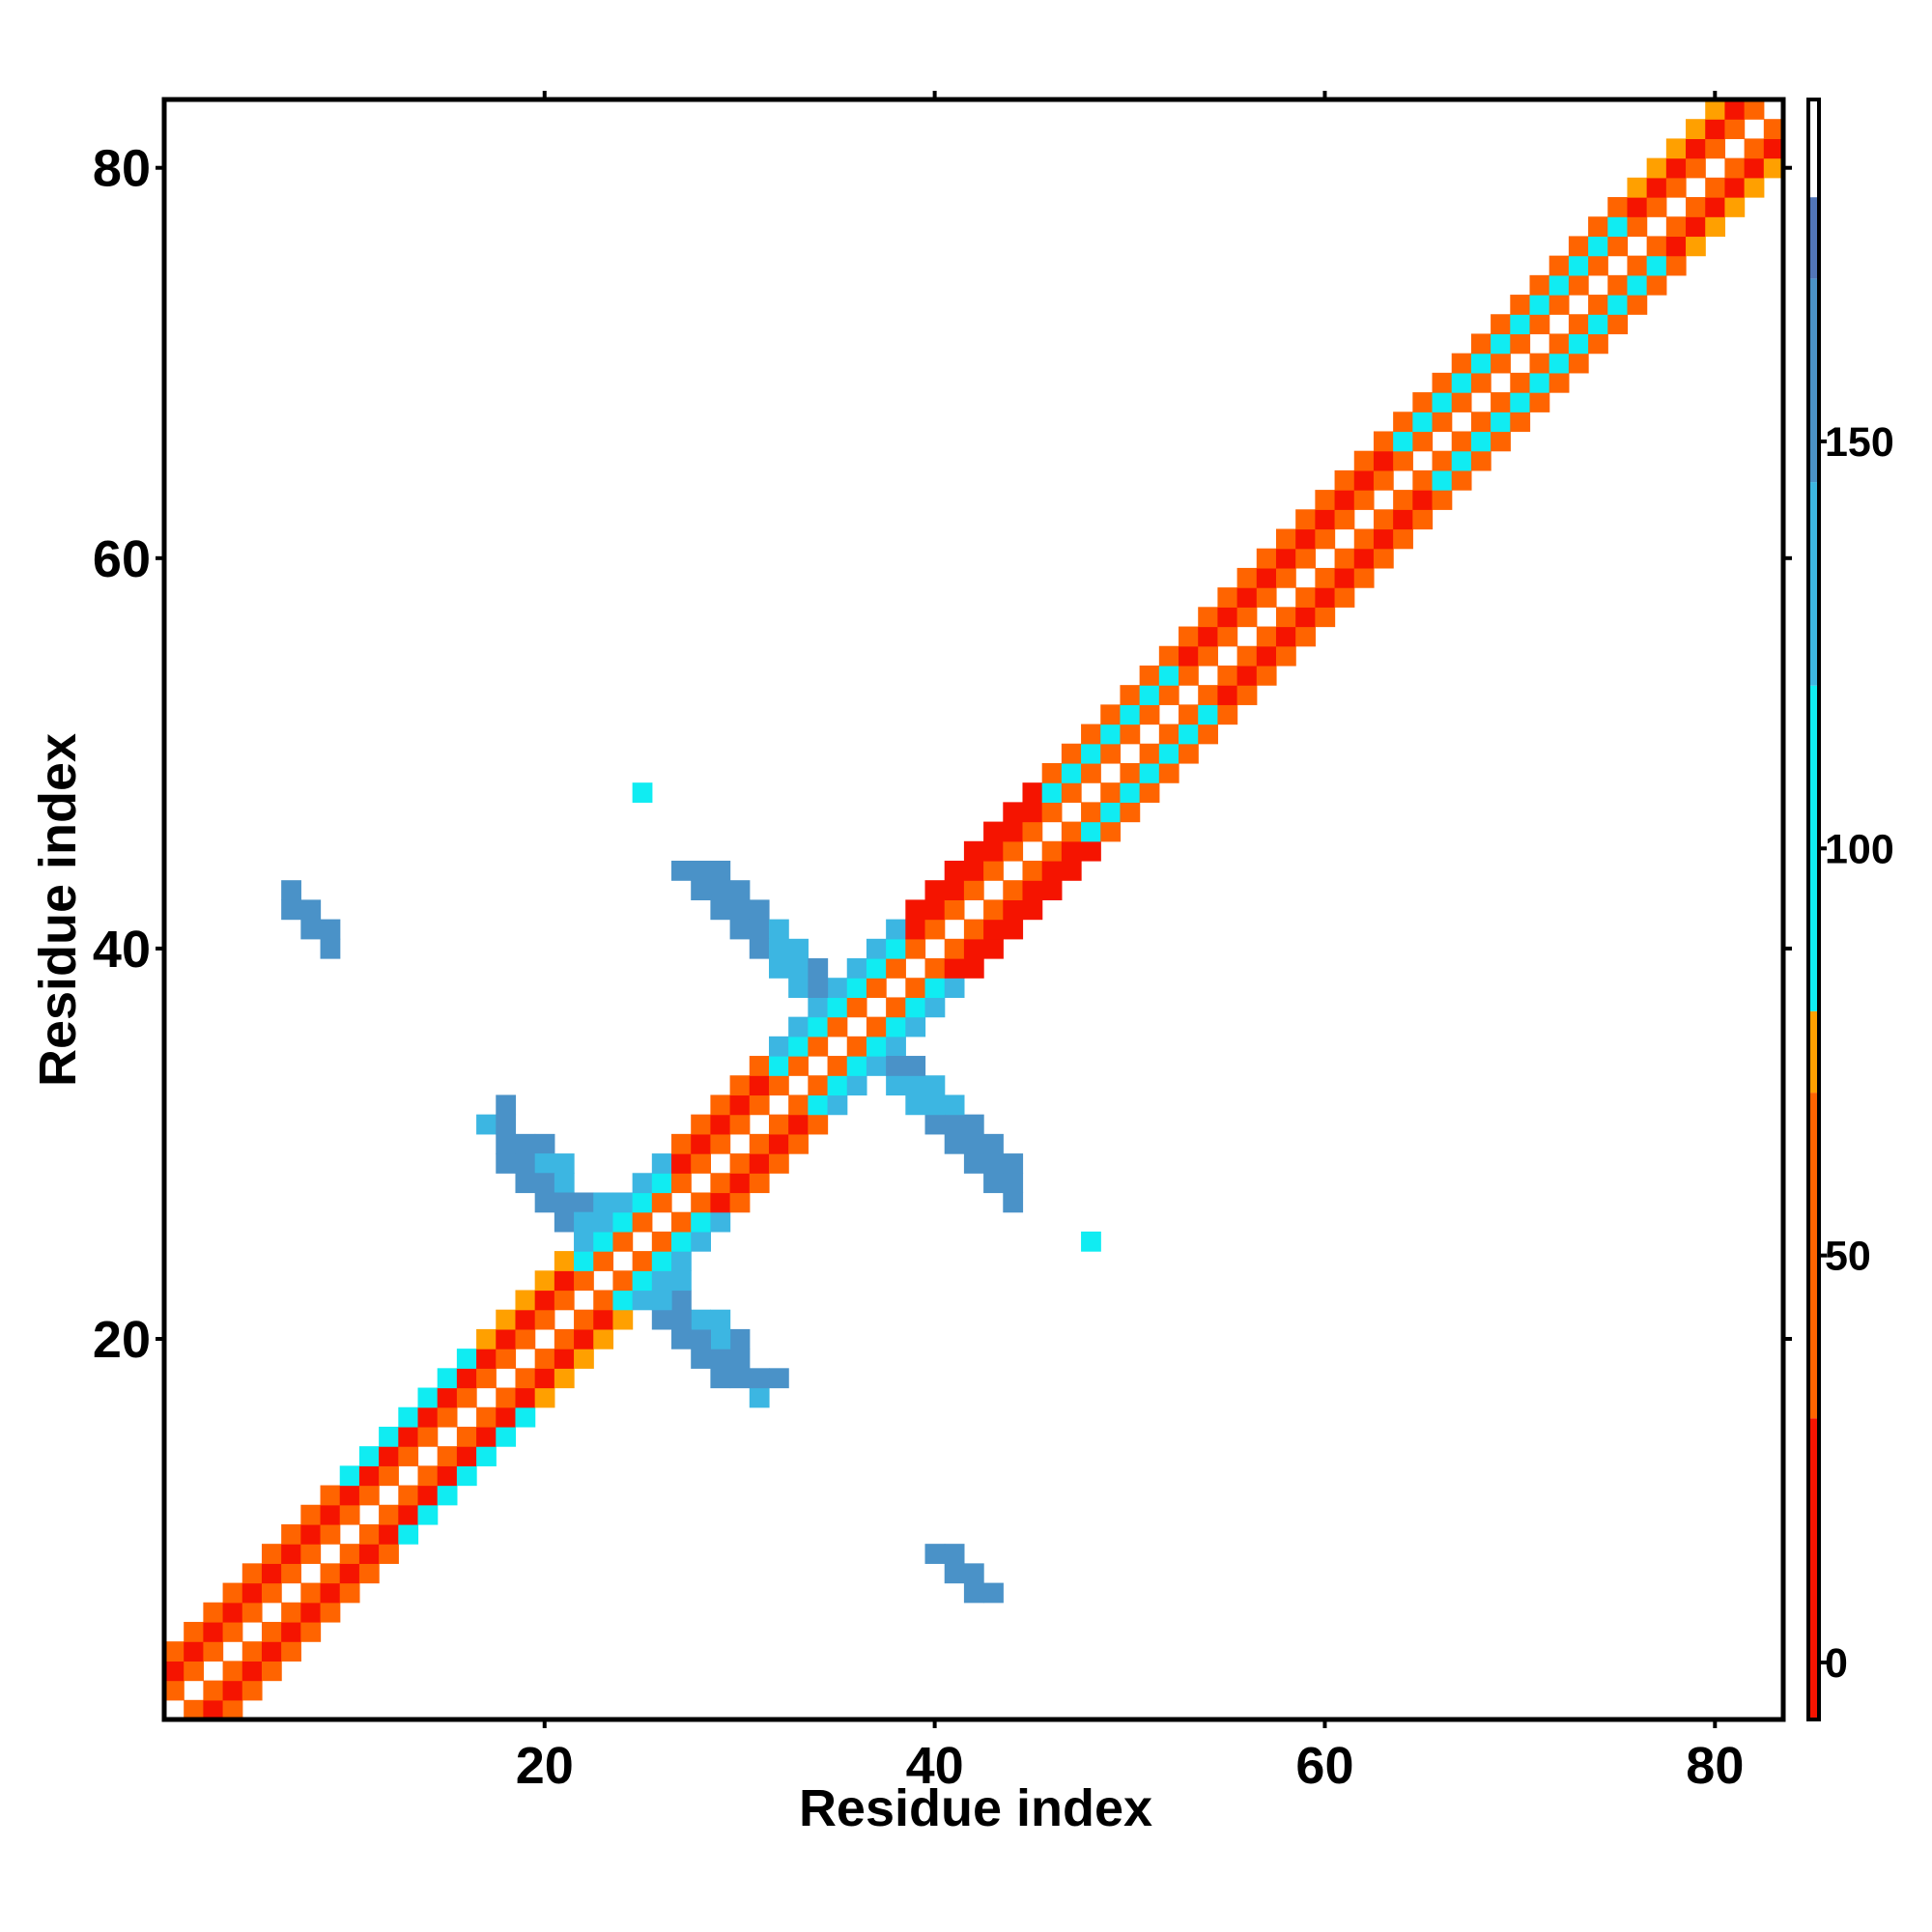  I want to click on y-axis-label: Residue index, so click(58, 910).